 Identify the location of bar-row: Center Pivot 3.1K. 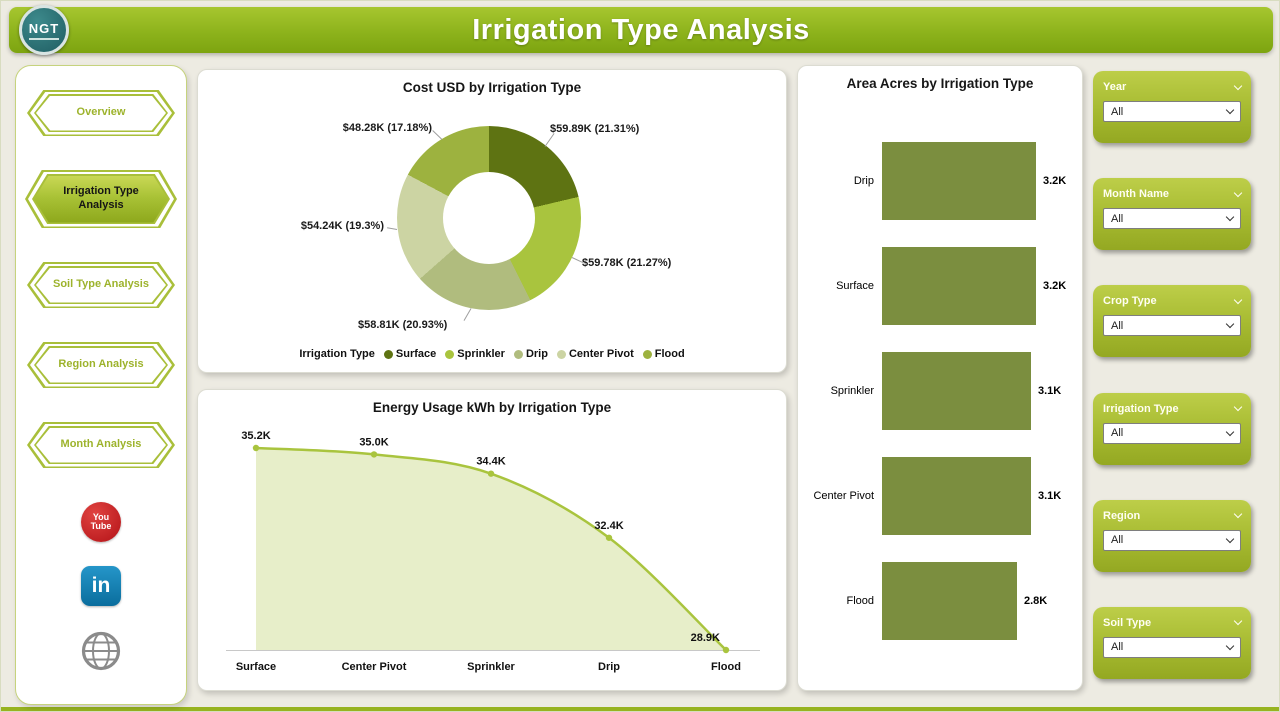
(942, 496).